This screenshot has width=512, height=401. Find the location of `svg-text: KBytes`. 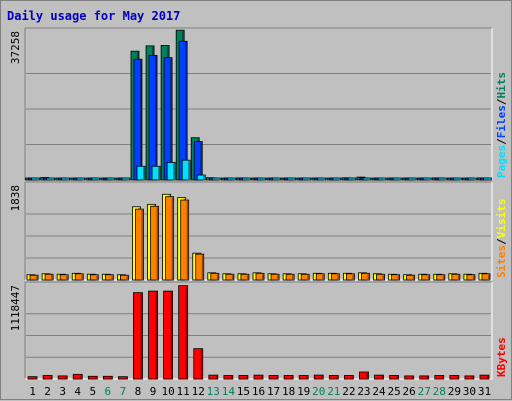

svg-text: KBytes is located at coordinates (501, 357).